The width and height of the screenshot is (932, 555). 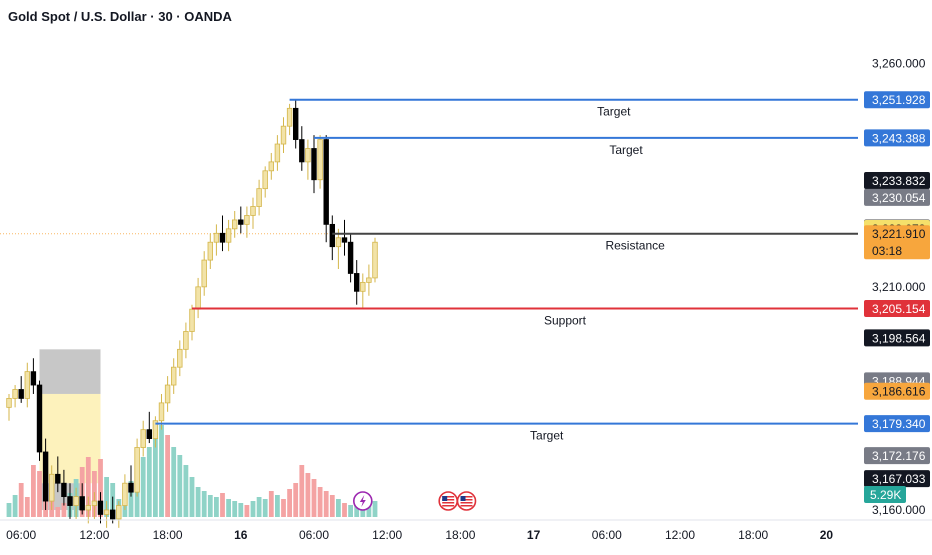 What do you see at coordinates (466, 501) in the screenshot?
I see `us-flag-icon` at bounding box center [466, 501].